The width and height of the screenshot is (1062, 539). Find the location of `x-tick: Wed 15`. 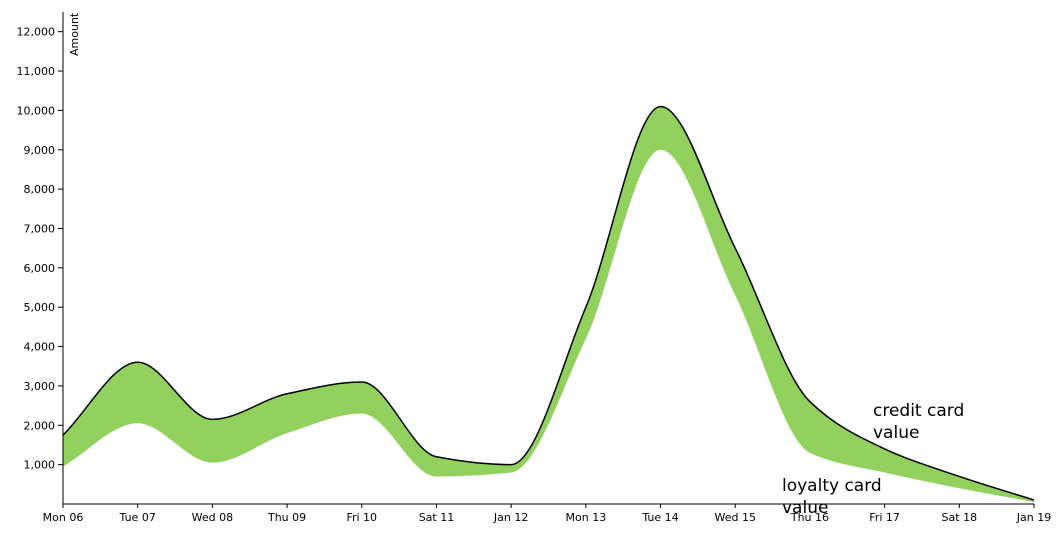

x-tick: Wed 15 is located at coordinates (735, 514).